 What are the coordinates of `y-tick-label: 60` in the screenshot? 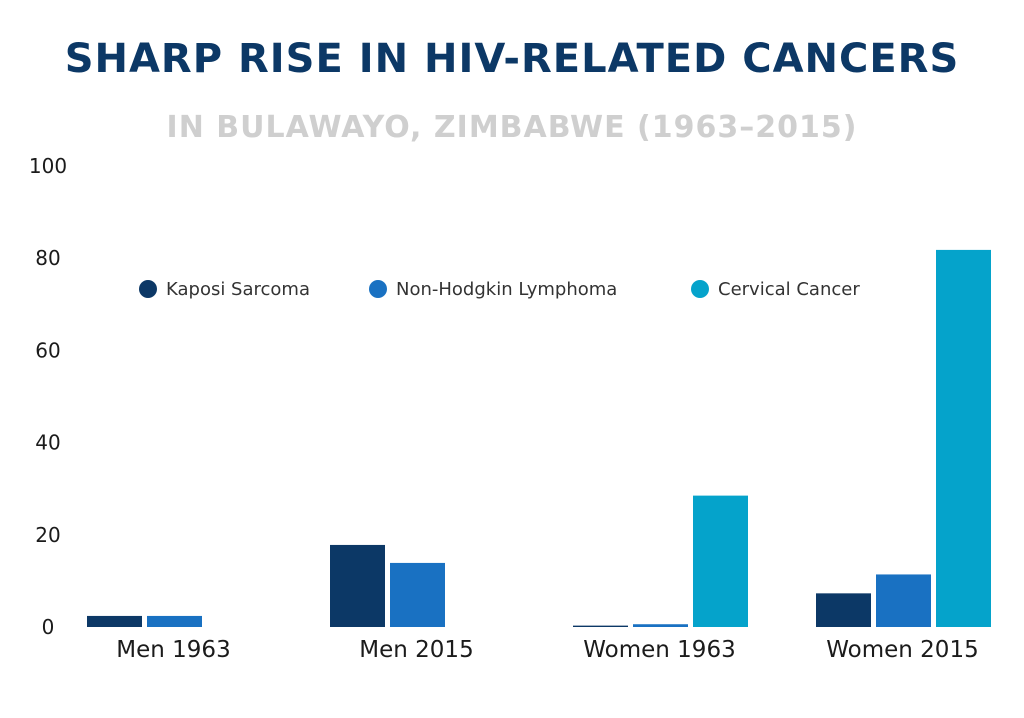 It's located at (47, 350).